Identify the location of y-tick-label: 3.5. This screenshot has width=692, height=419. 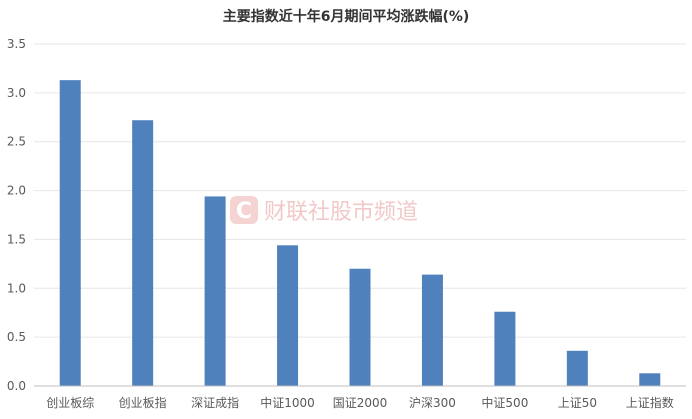
(16, 44).